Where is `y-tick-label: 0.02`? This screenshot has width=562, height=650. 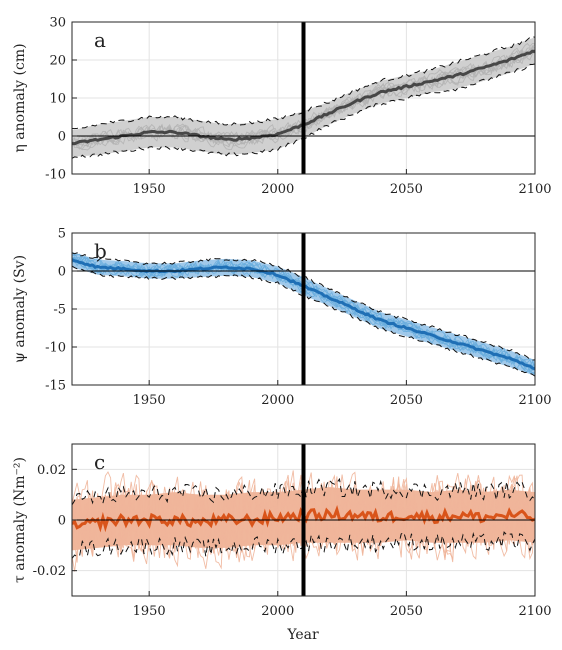 y-tick-label: 0.02 is located at coordinates (51, 470).